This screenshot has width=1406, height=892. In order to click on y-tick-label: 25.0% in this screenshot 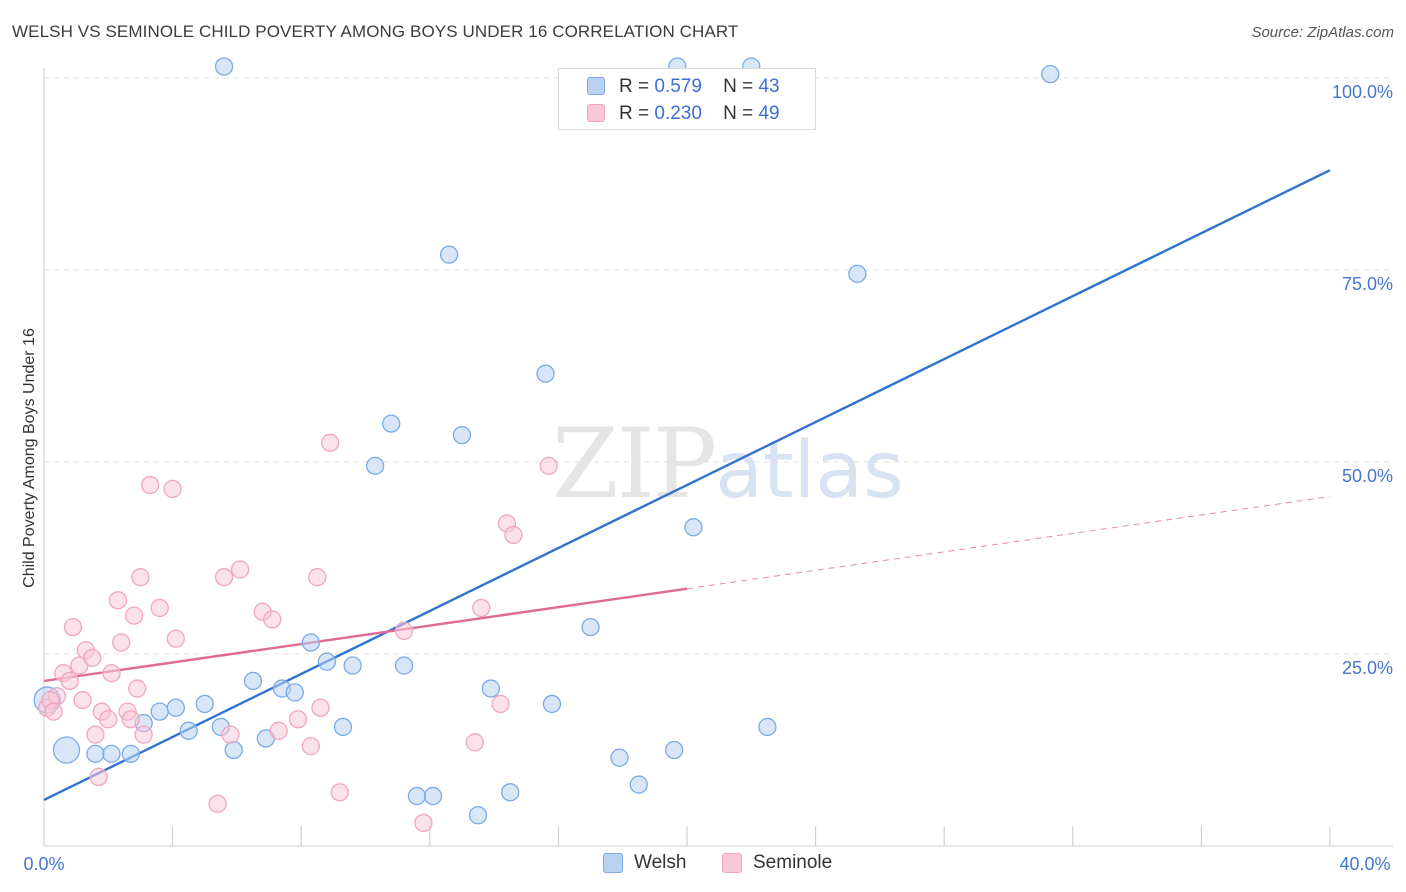, I will do `click(1367, 668)`.